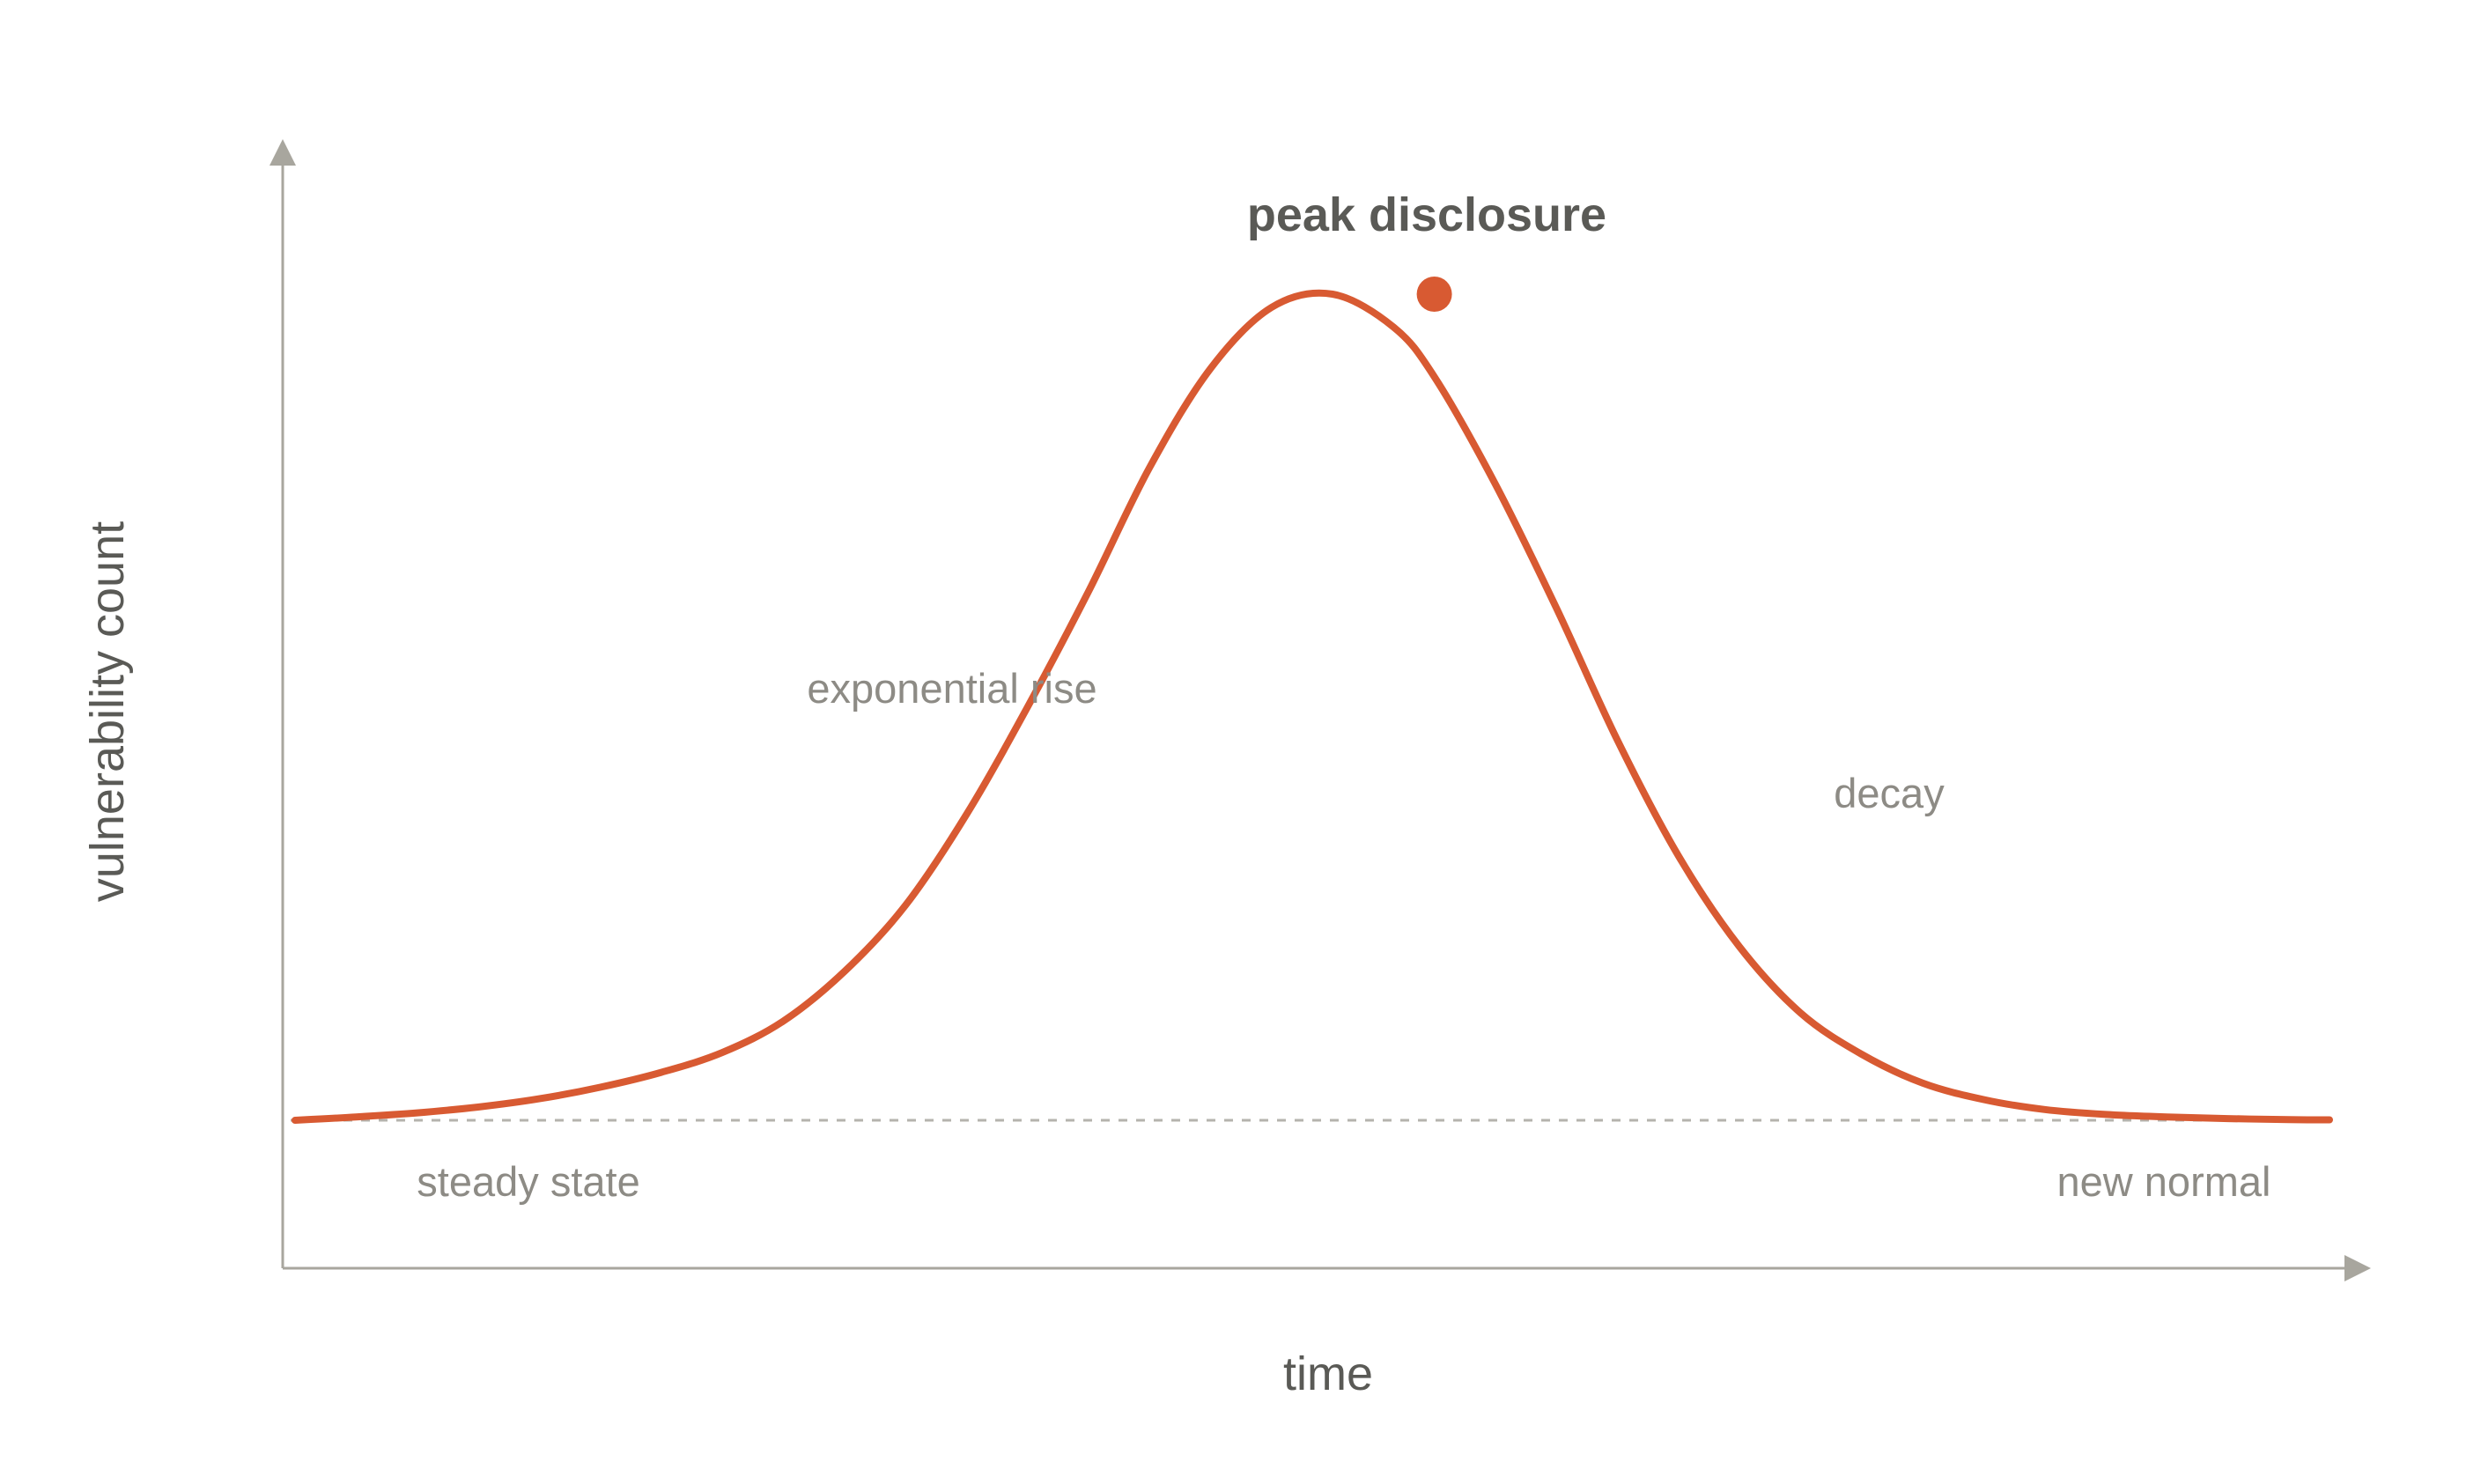 The image size is (2466, 1484). I want to click on steady-state-label: steady state, so click(528, 1181).